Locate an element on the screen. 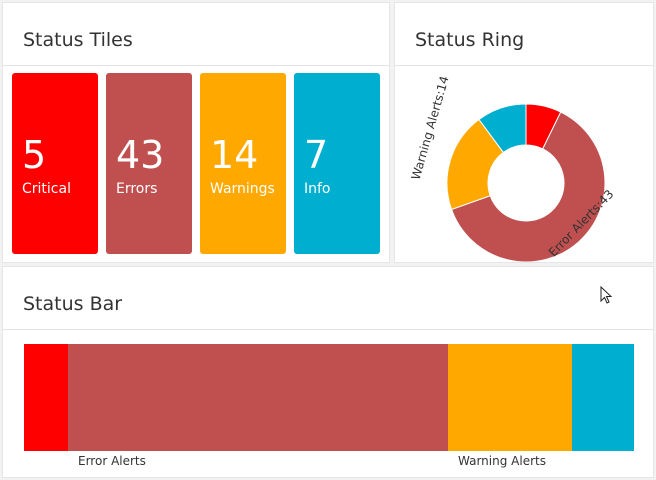 The width and height of the screenshot is (656, 480). warning-ring-label: Warning Alerts:14 is located at coordinates (430, 127).